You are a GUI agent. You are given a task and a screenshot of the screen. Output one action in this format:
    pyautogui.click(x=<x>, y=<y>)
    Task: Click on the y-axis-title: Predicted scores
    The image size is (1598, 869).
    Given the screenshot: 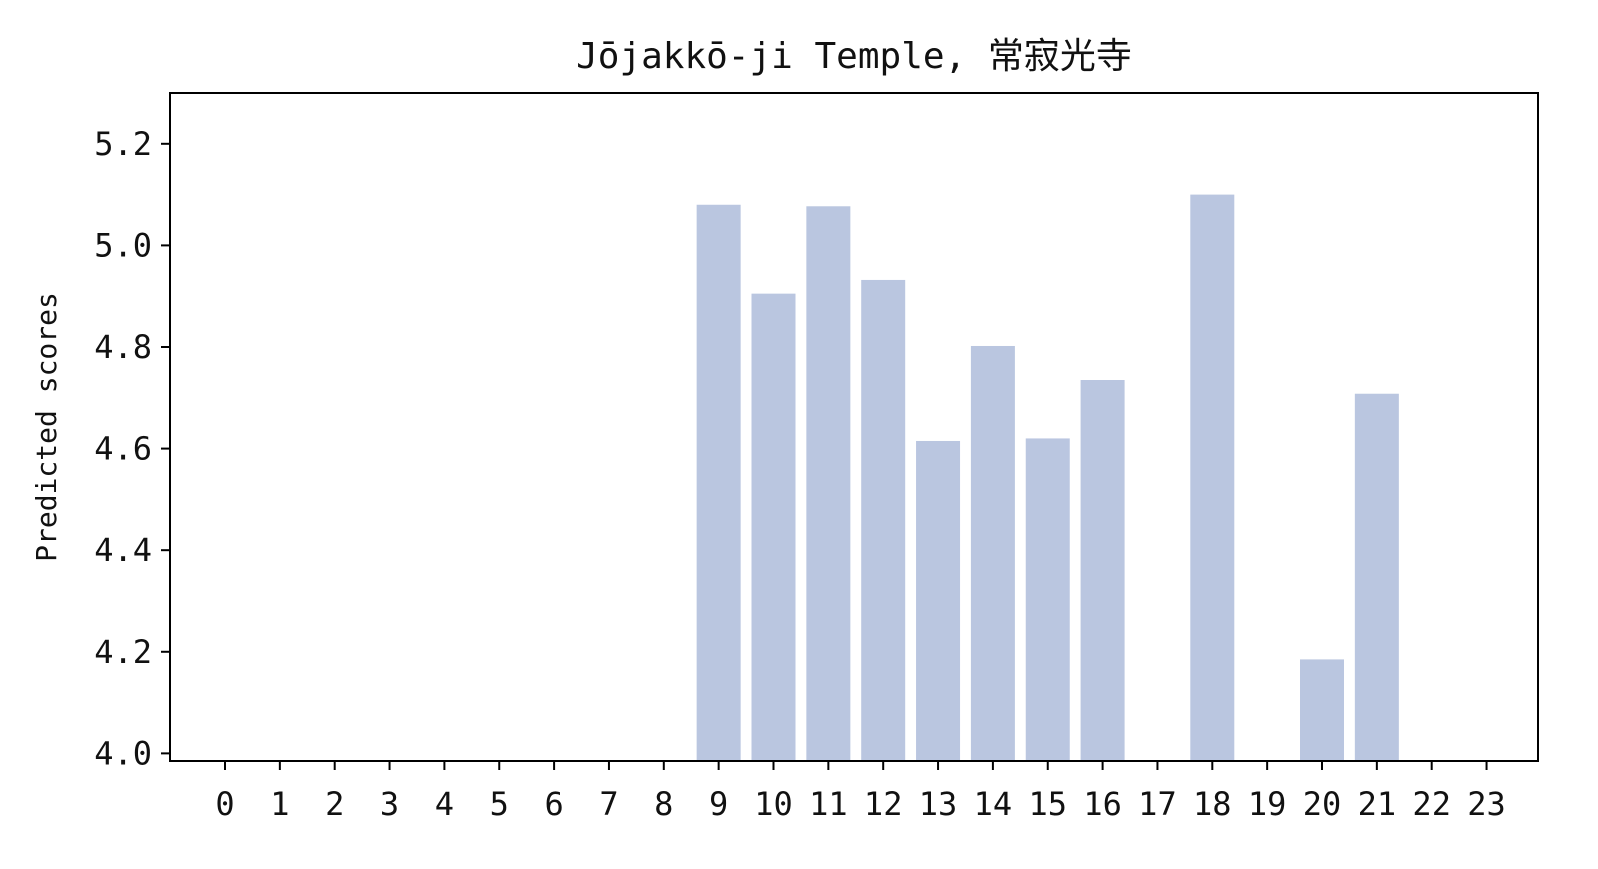 What is the action you would take?
    pyautogui.click(x=46, y=427)
    